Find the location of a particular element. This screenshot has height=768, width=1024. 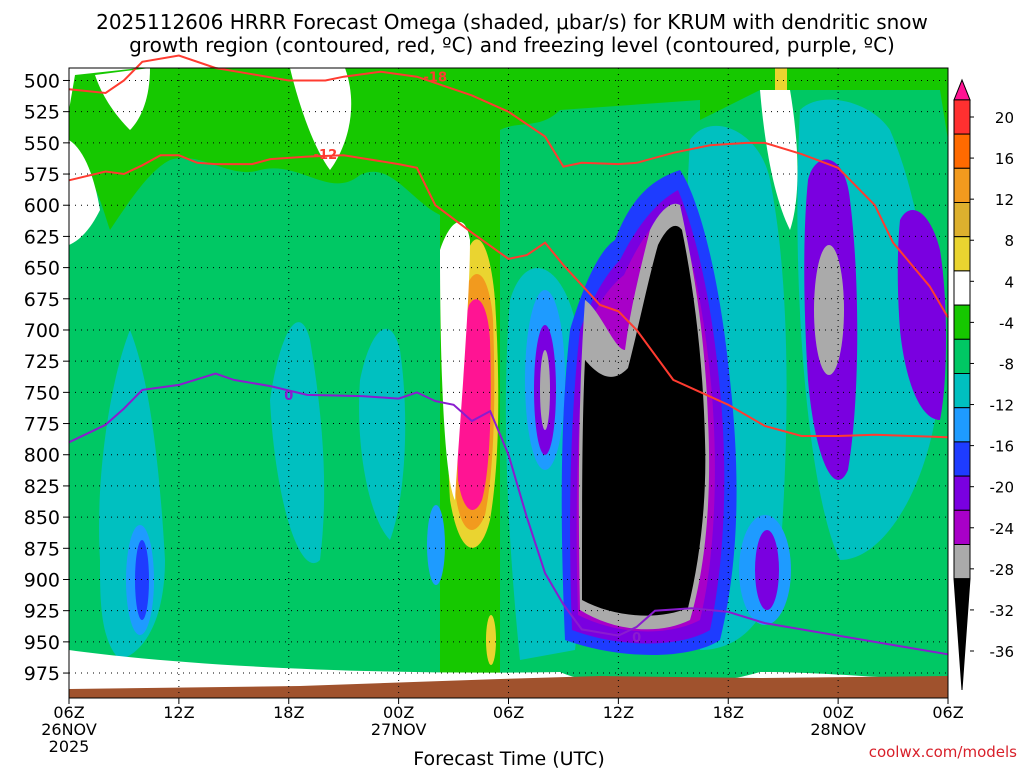

colorbar-label-12: -32 is located at coordinates (1002, 611).